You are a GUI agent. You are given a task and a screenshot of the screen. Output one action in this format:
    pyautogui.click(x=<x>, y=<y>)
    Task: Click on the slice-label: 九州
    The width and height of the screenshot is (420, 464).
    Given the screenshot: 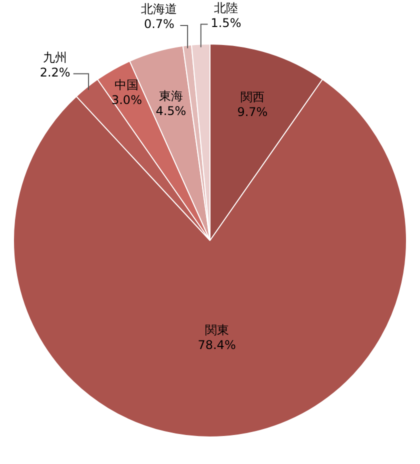 What is the action you would take?
    pyautogui.click(x=55, y=57)
    